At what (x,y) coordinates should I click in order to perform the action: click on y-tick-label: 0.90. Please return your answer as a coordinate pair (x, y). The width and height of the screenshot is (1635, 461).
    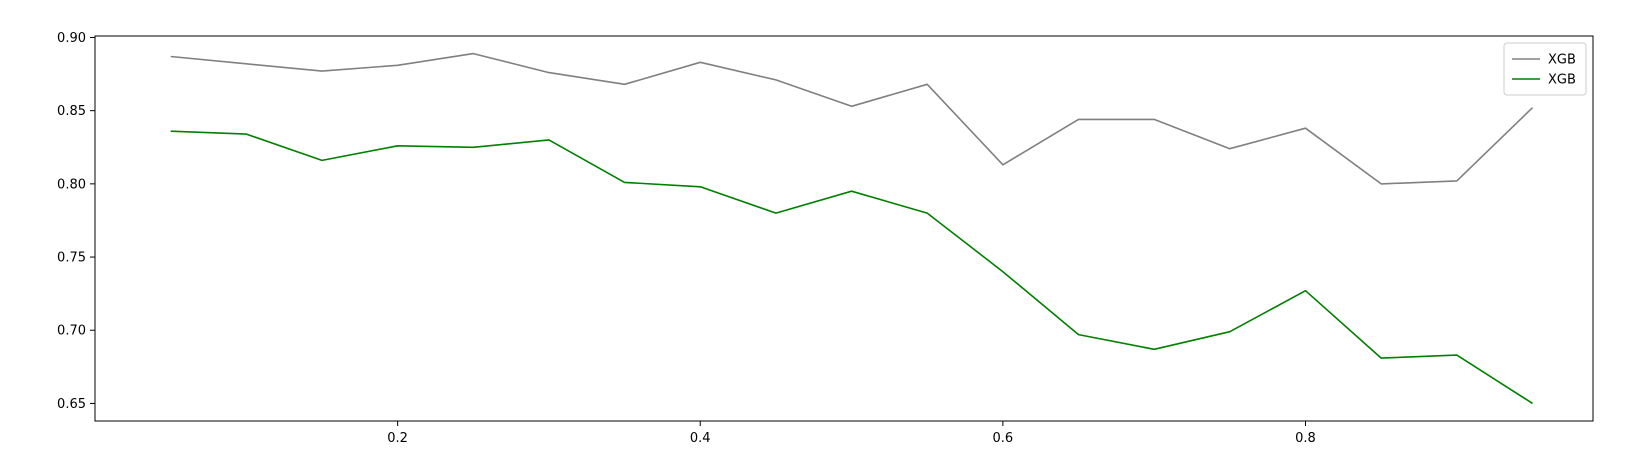
    Looking at the image, I should click on (71, 38).